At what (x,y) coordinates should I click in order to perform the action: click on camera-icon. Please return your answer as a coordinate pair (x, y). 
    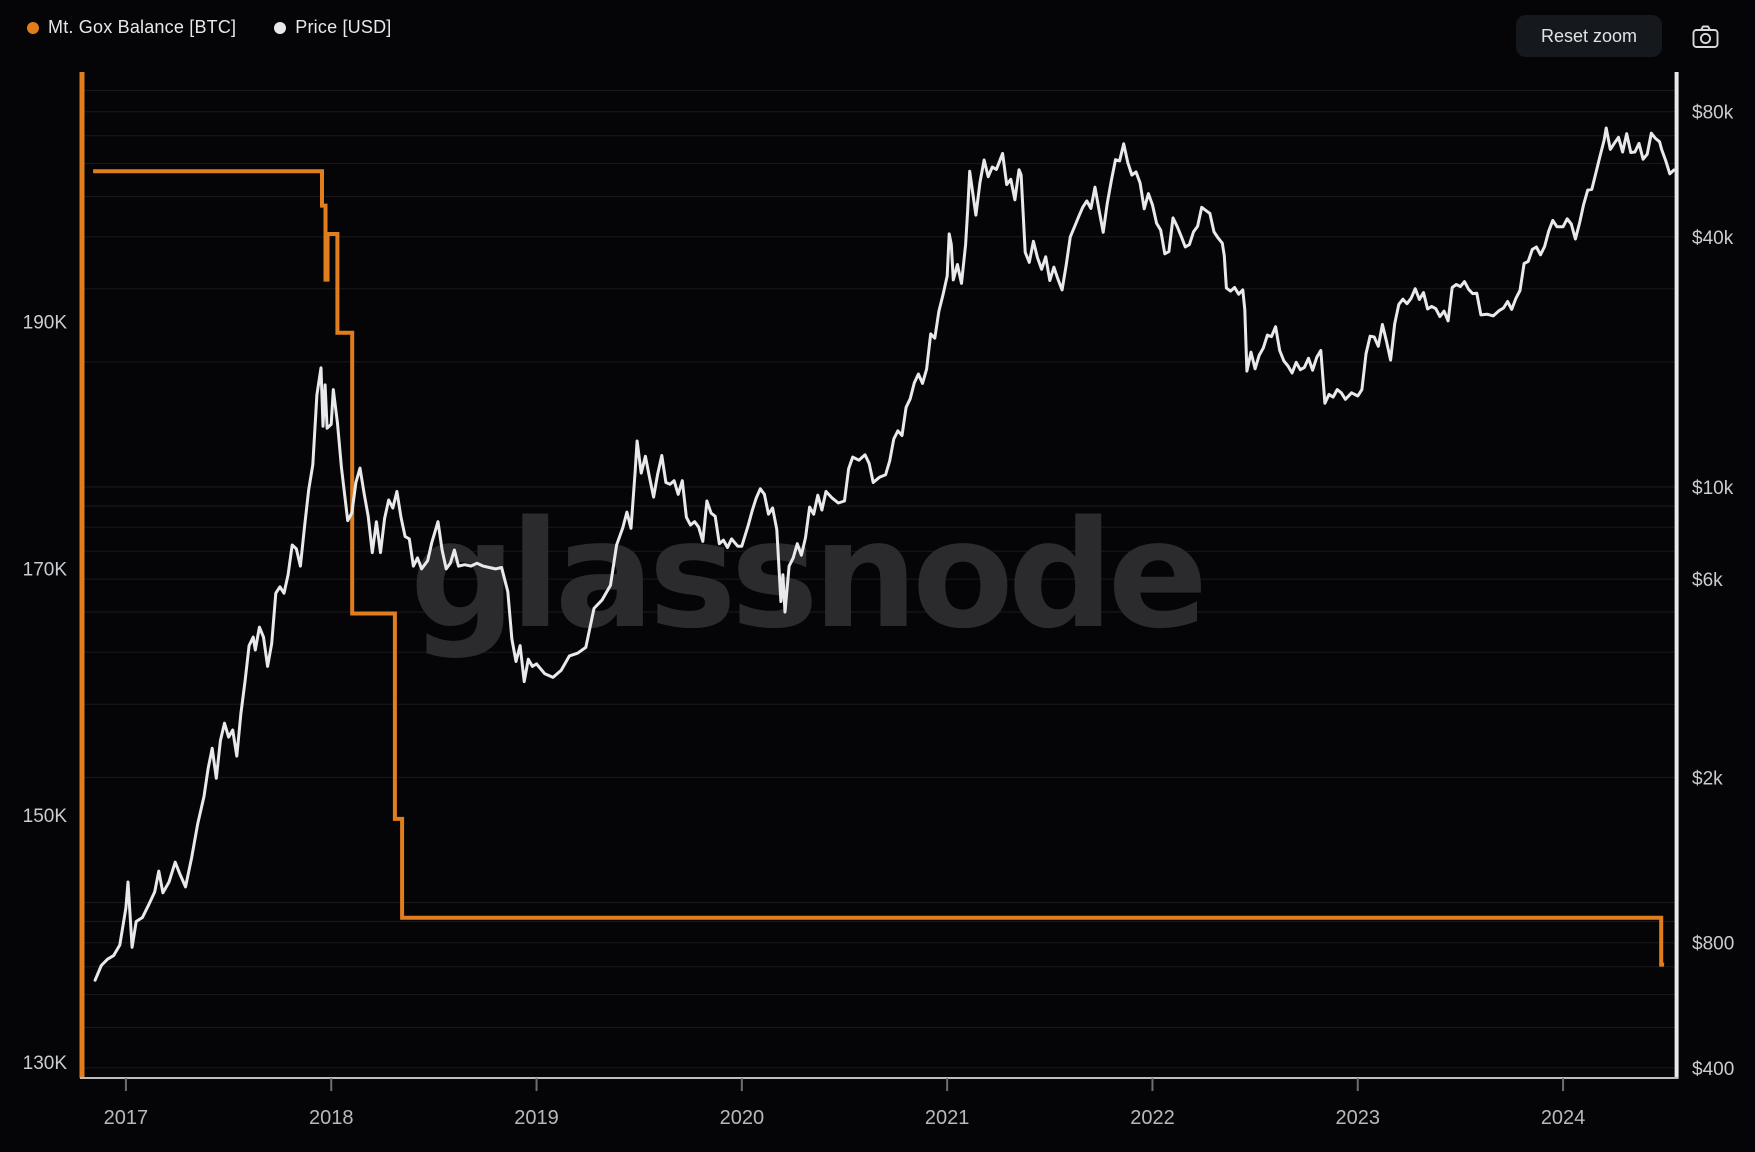
    Looking at the image, I should click on (1705, 36).